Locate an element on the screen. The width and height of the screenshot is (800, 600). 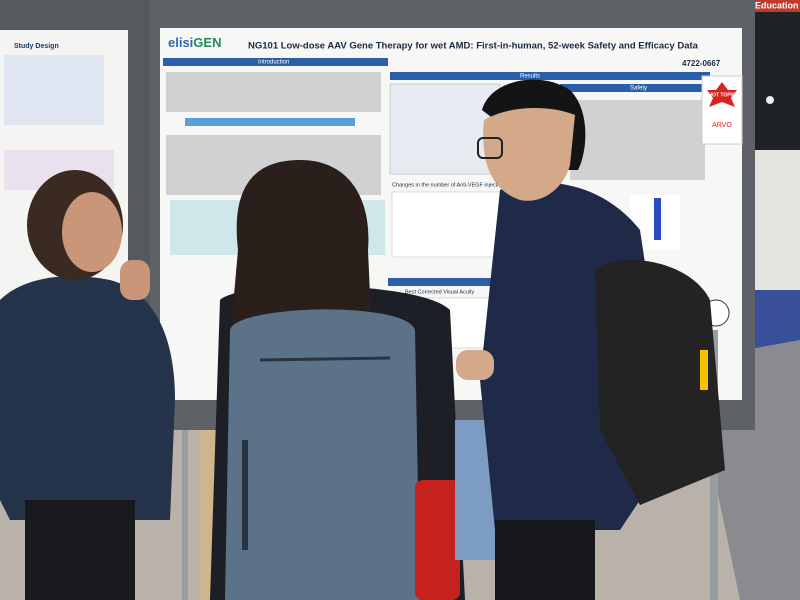
backpack-tag is located at coordinates (704, 370).